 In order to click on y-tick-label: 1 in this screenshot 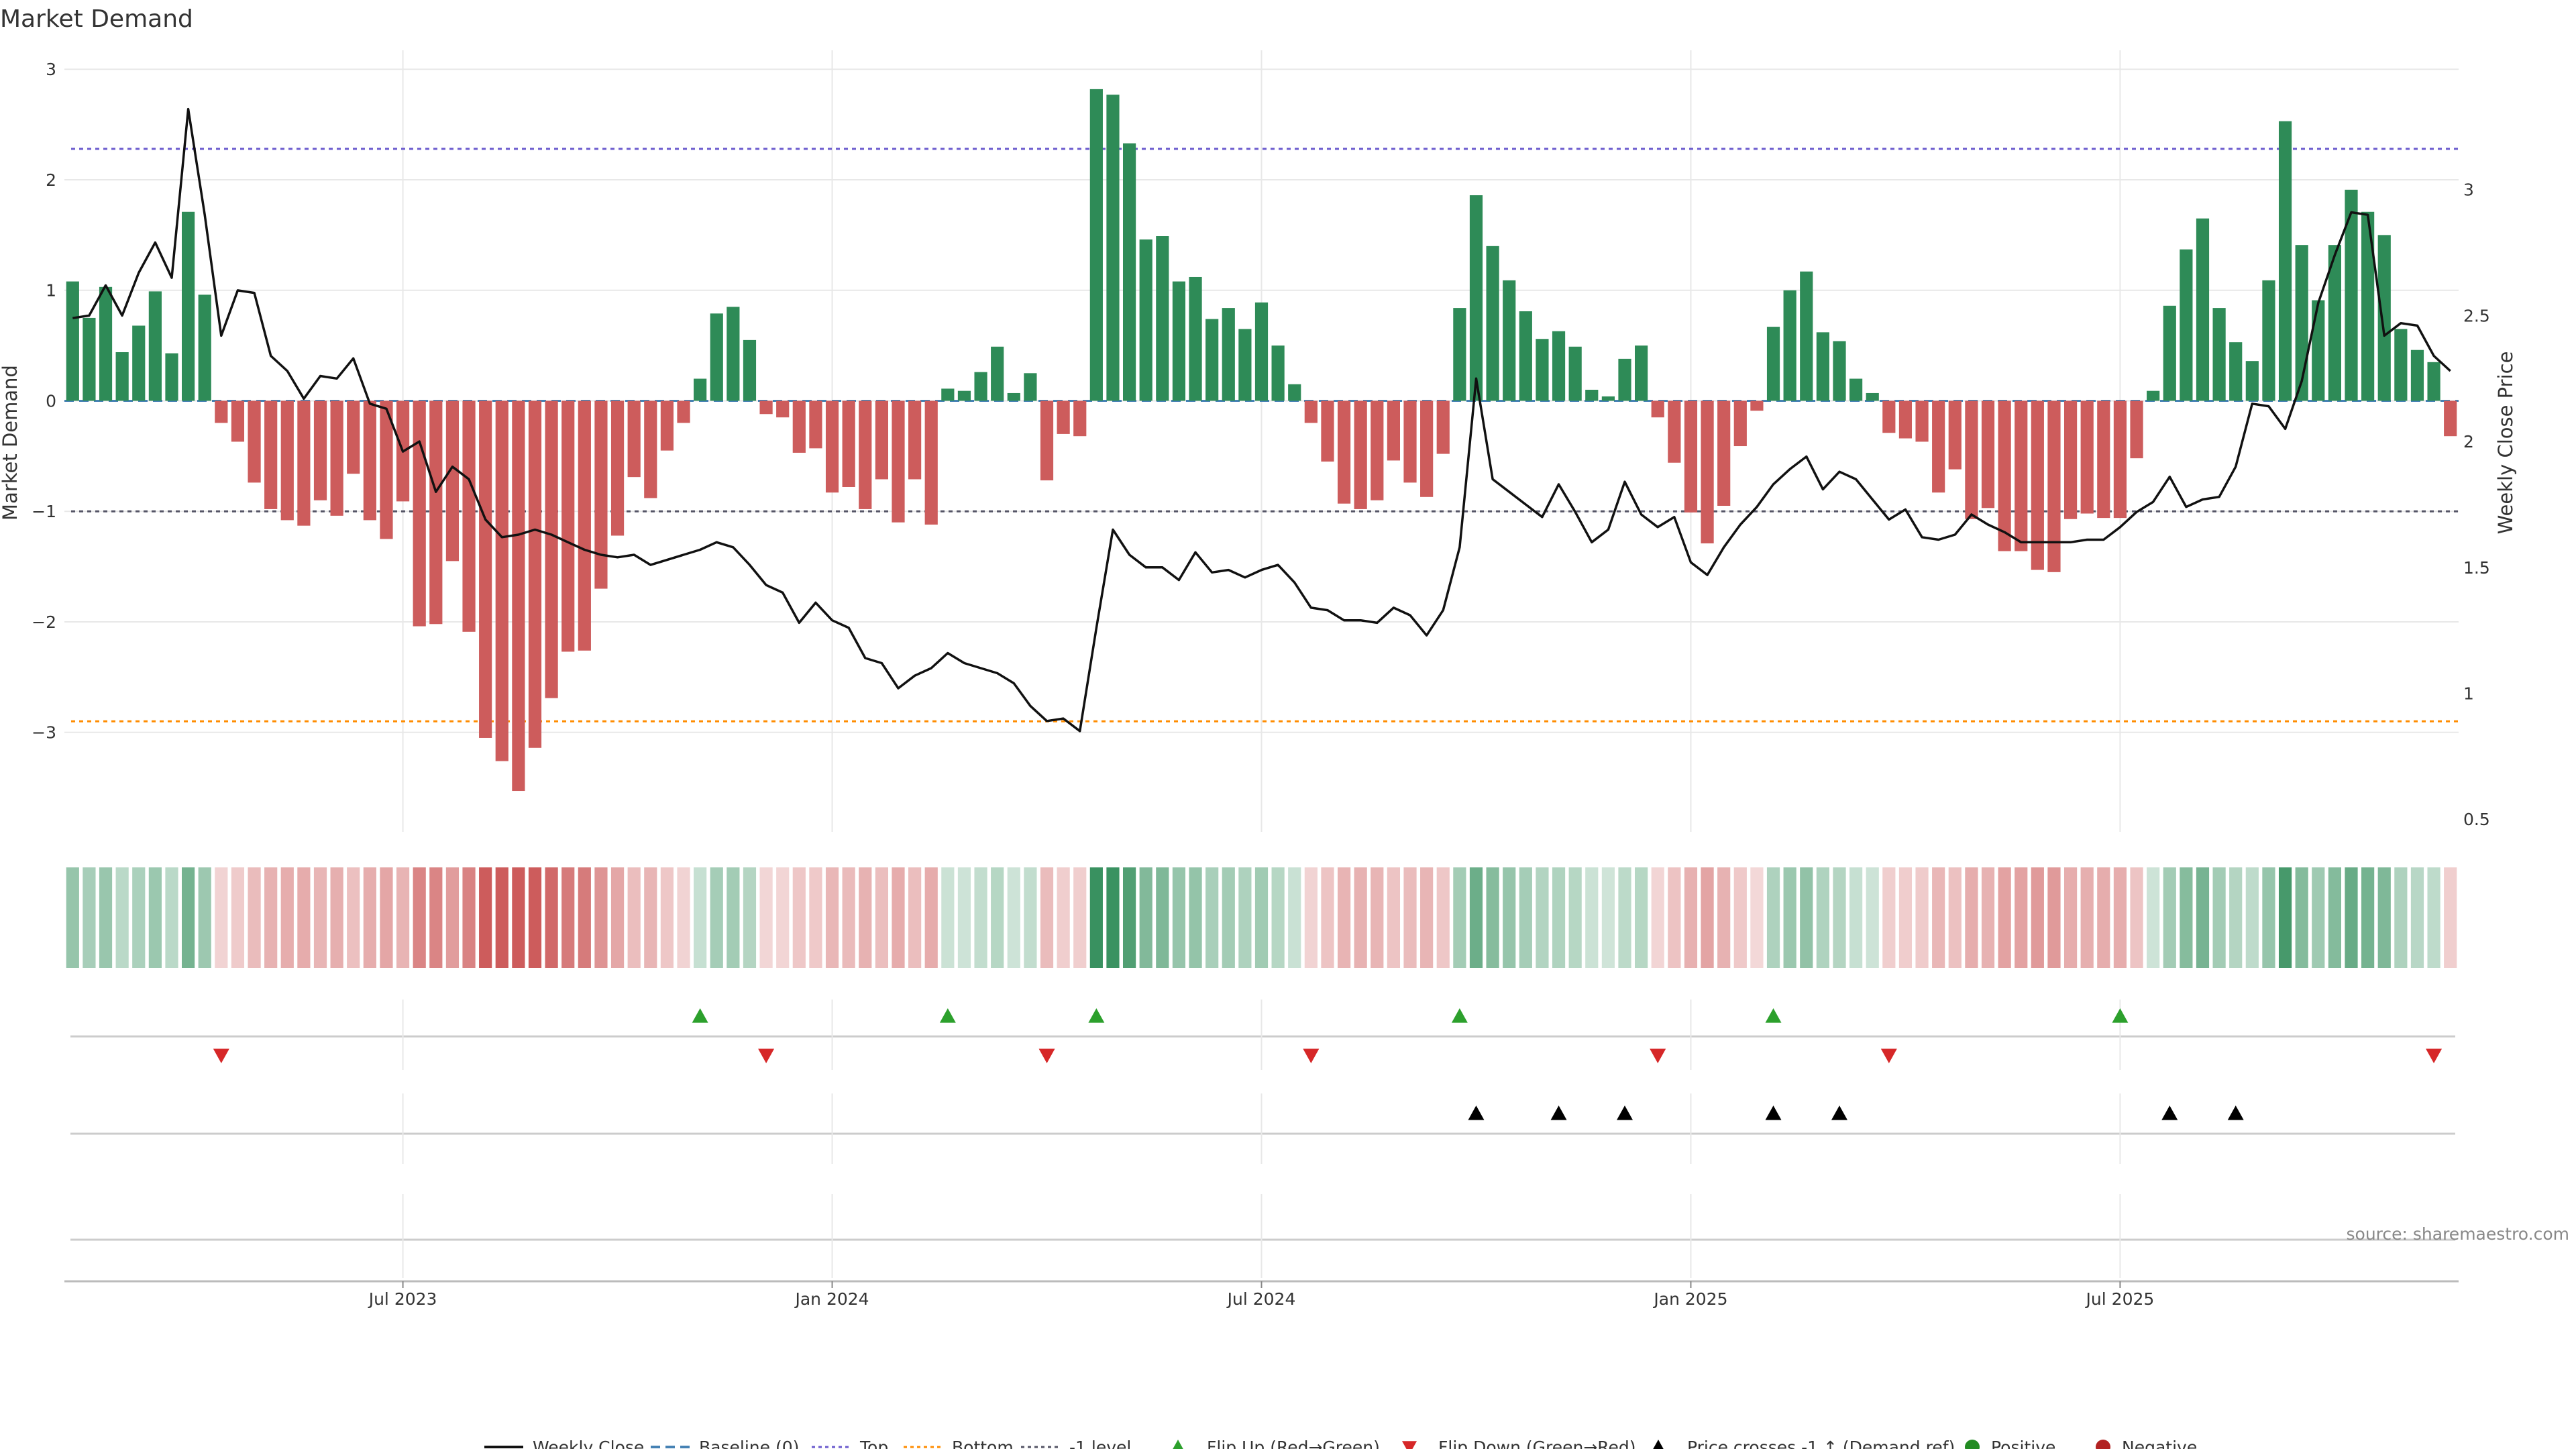, I will do `click(51, 291)`.